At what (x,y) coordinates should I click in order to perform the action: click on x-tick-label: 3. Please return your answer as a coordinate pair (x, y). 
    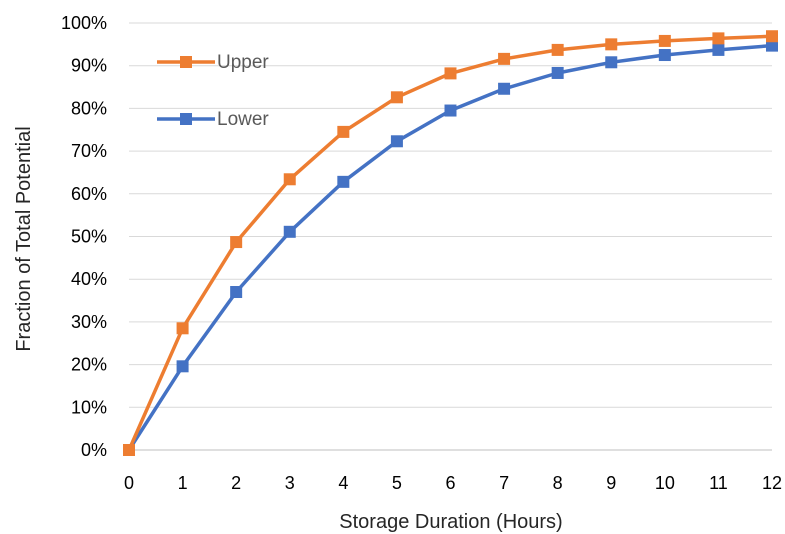
    Looking at the image, I should click on (290, 483).